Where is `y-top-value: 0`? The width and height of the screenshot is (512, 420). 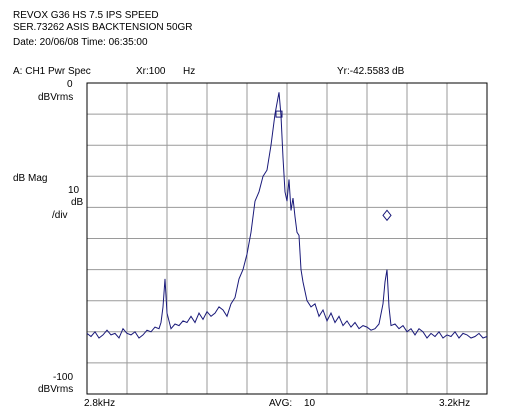 y-top-value: 0 is located at coordinates (70, 84).